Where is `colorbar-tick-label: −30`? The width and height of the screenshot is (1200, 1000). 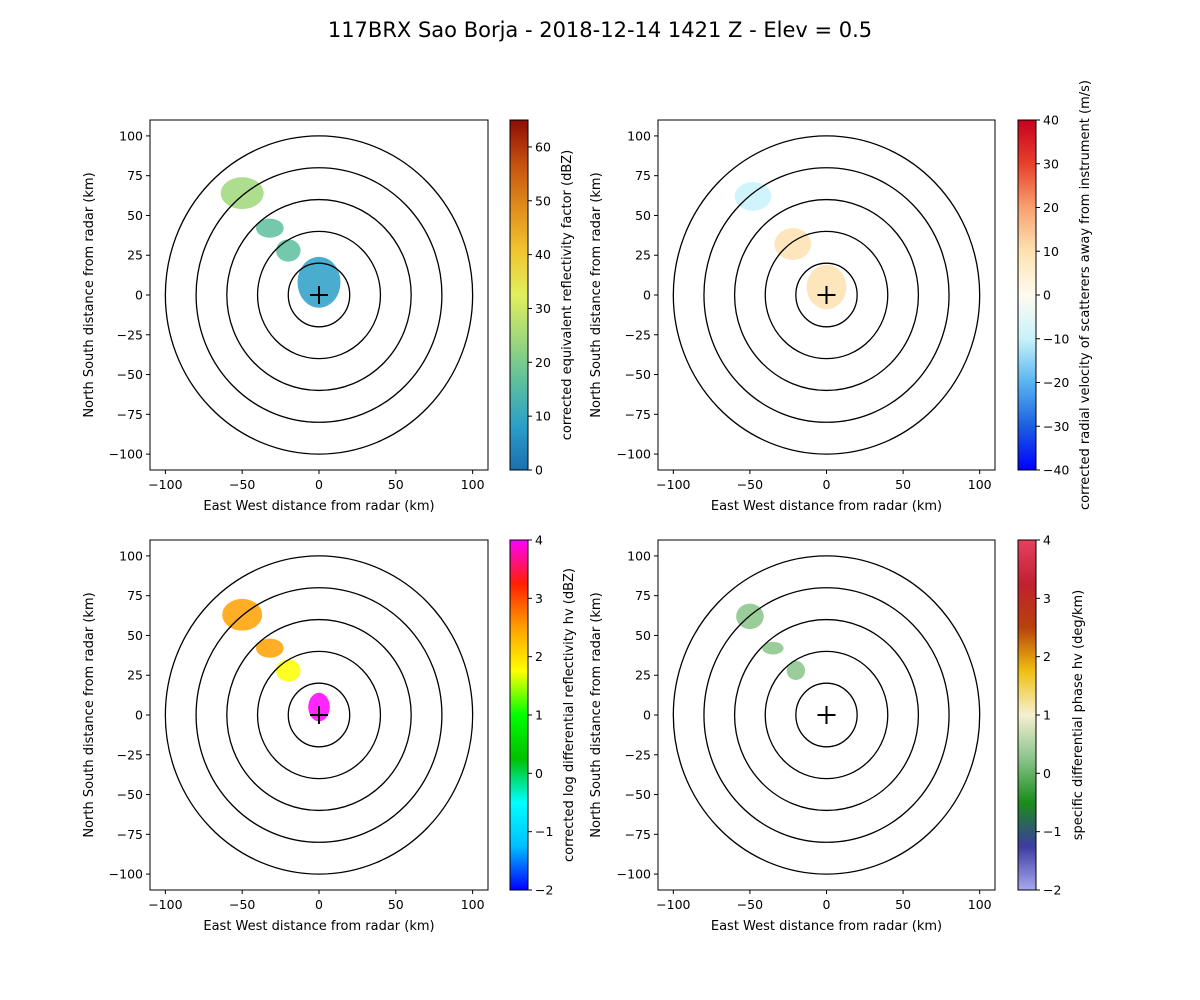
colorbar-tick-label: −30 is located at coordinates (1056, 426).